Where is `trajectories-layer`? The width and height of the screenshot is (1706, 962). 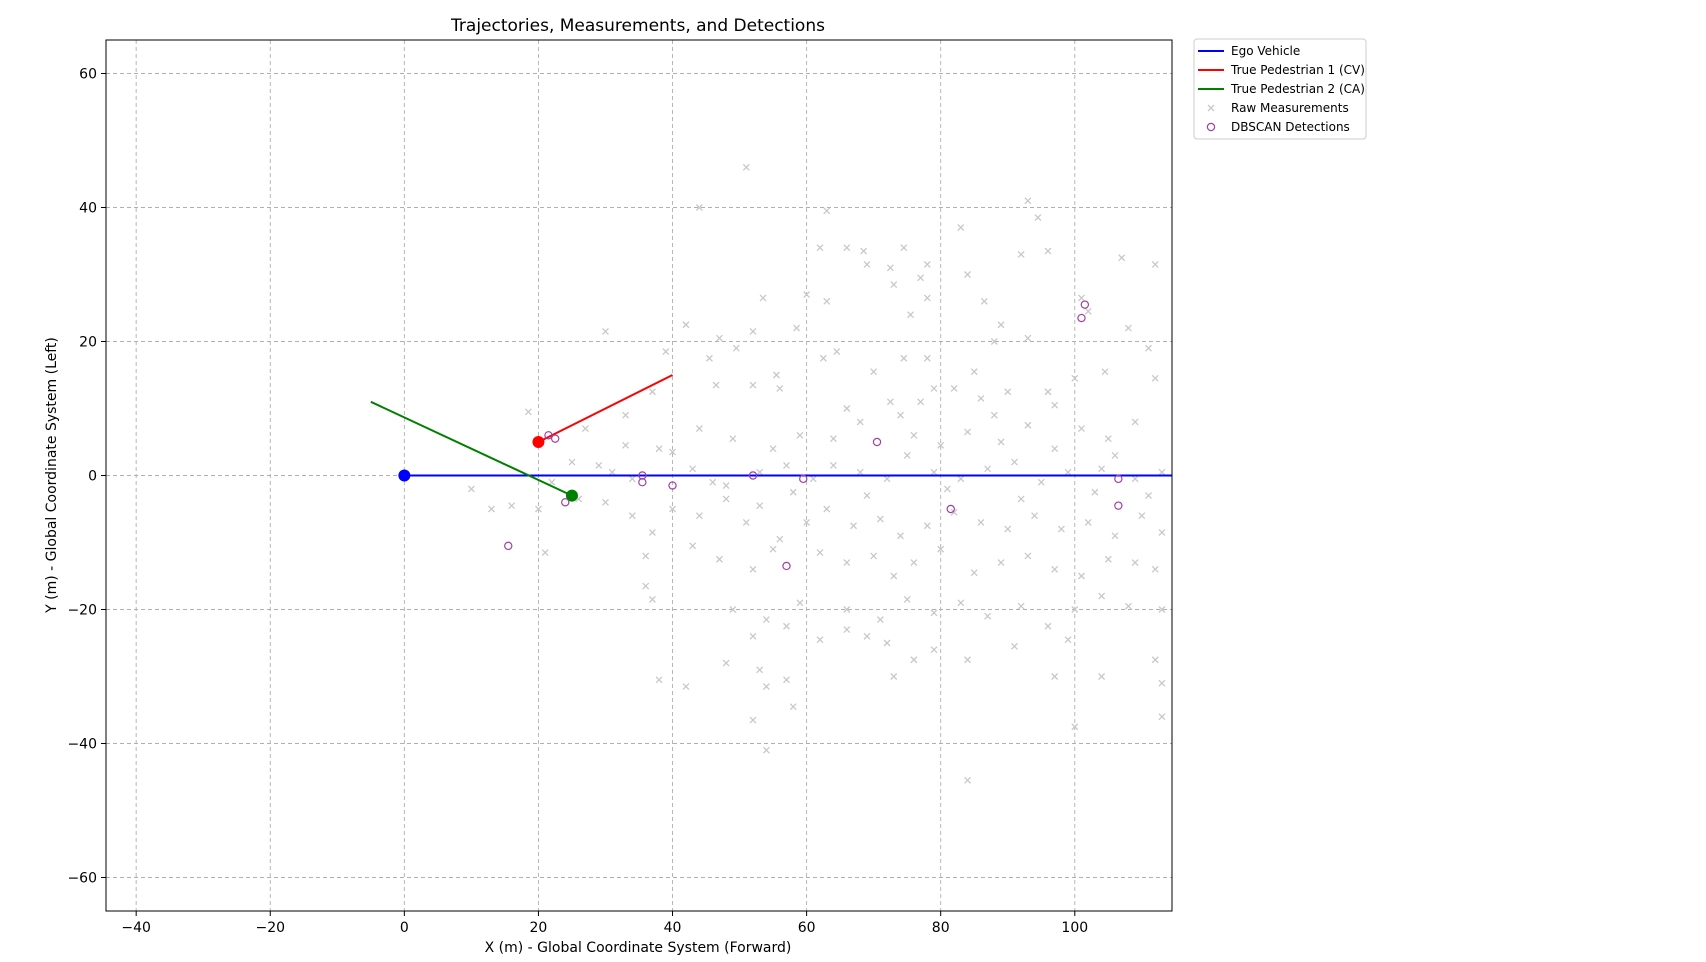
trajectories-layer is located at coordinates (771, 438).